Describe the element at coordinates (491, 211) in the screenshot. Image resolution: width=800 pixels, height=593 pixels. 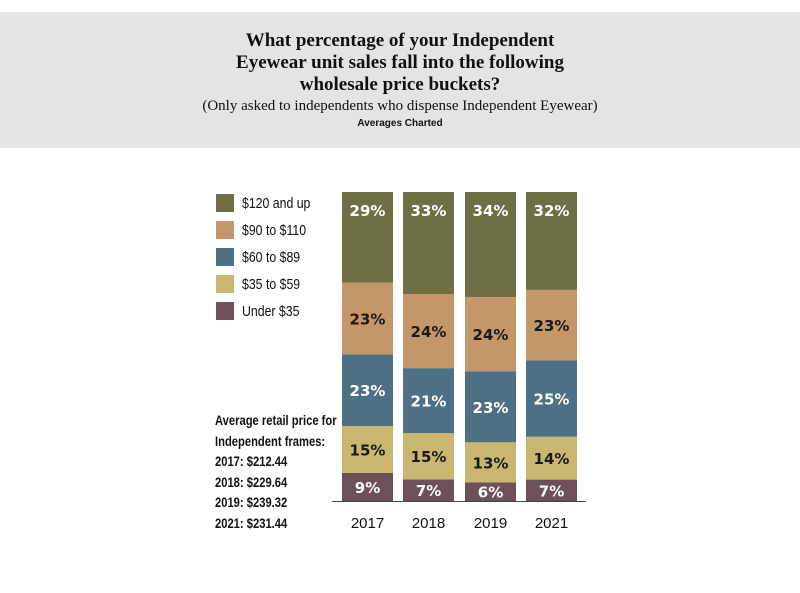
I see `data-label: 34%` at that location.